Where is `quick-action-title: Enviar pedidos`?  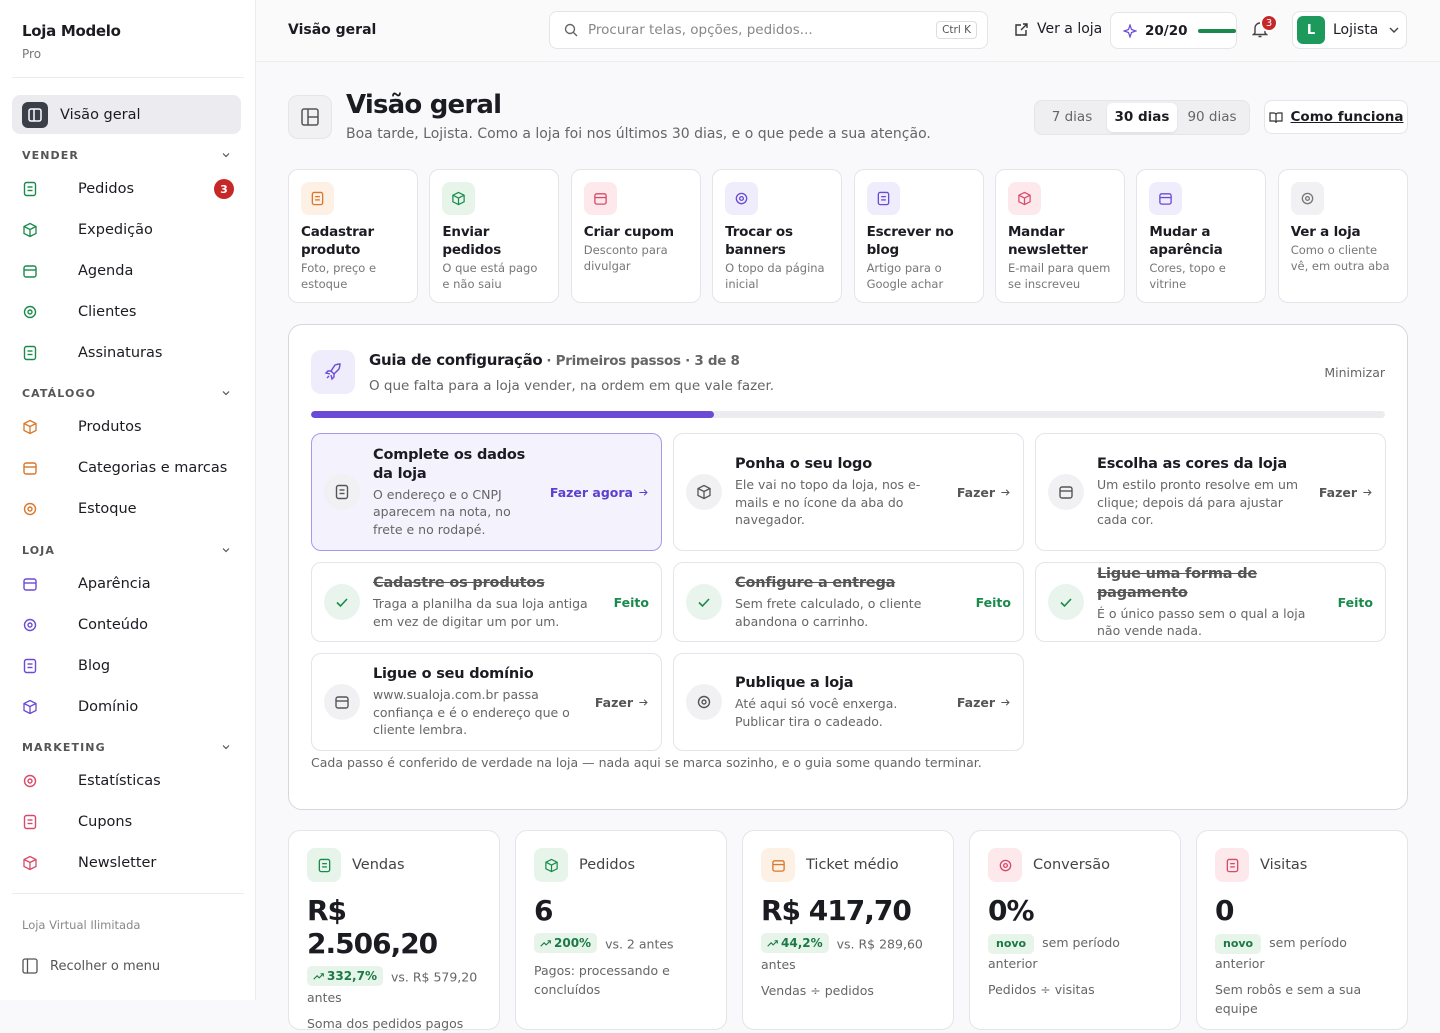
quick-action-title: Enviar pedidos is located at coordinates (472, 241).